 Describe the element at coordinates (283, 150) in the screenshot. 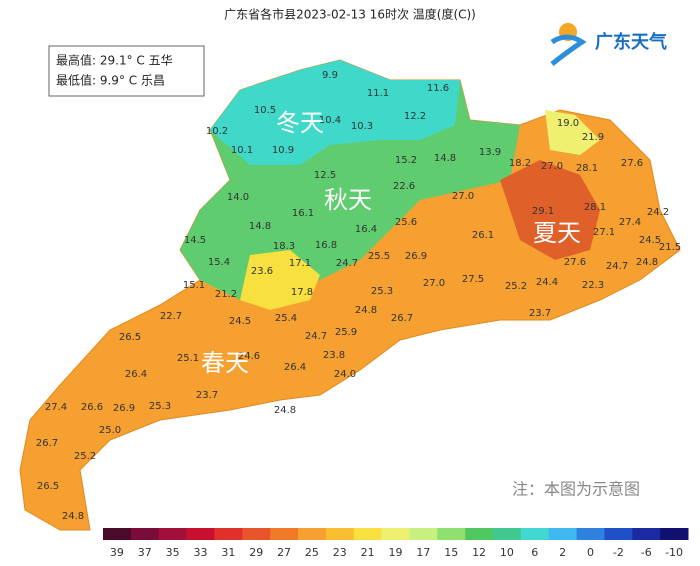

I see `station-value: 10.9` at that location.